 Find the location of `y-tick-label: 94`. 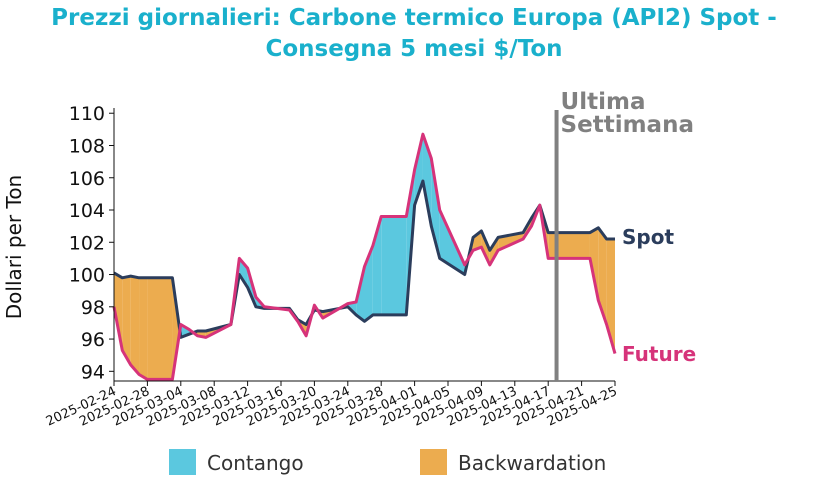

y-tick-label: 94 is located at coordinates (93, 372).